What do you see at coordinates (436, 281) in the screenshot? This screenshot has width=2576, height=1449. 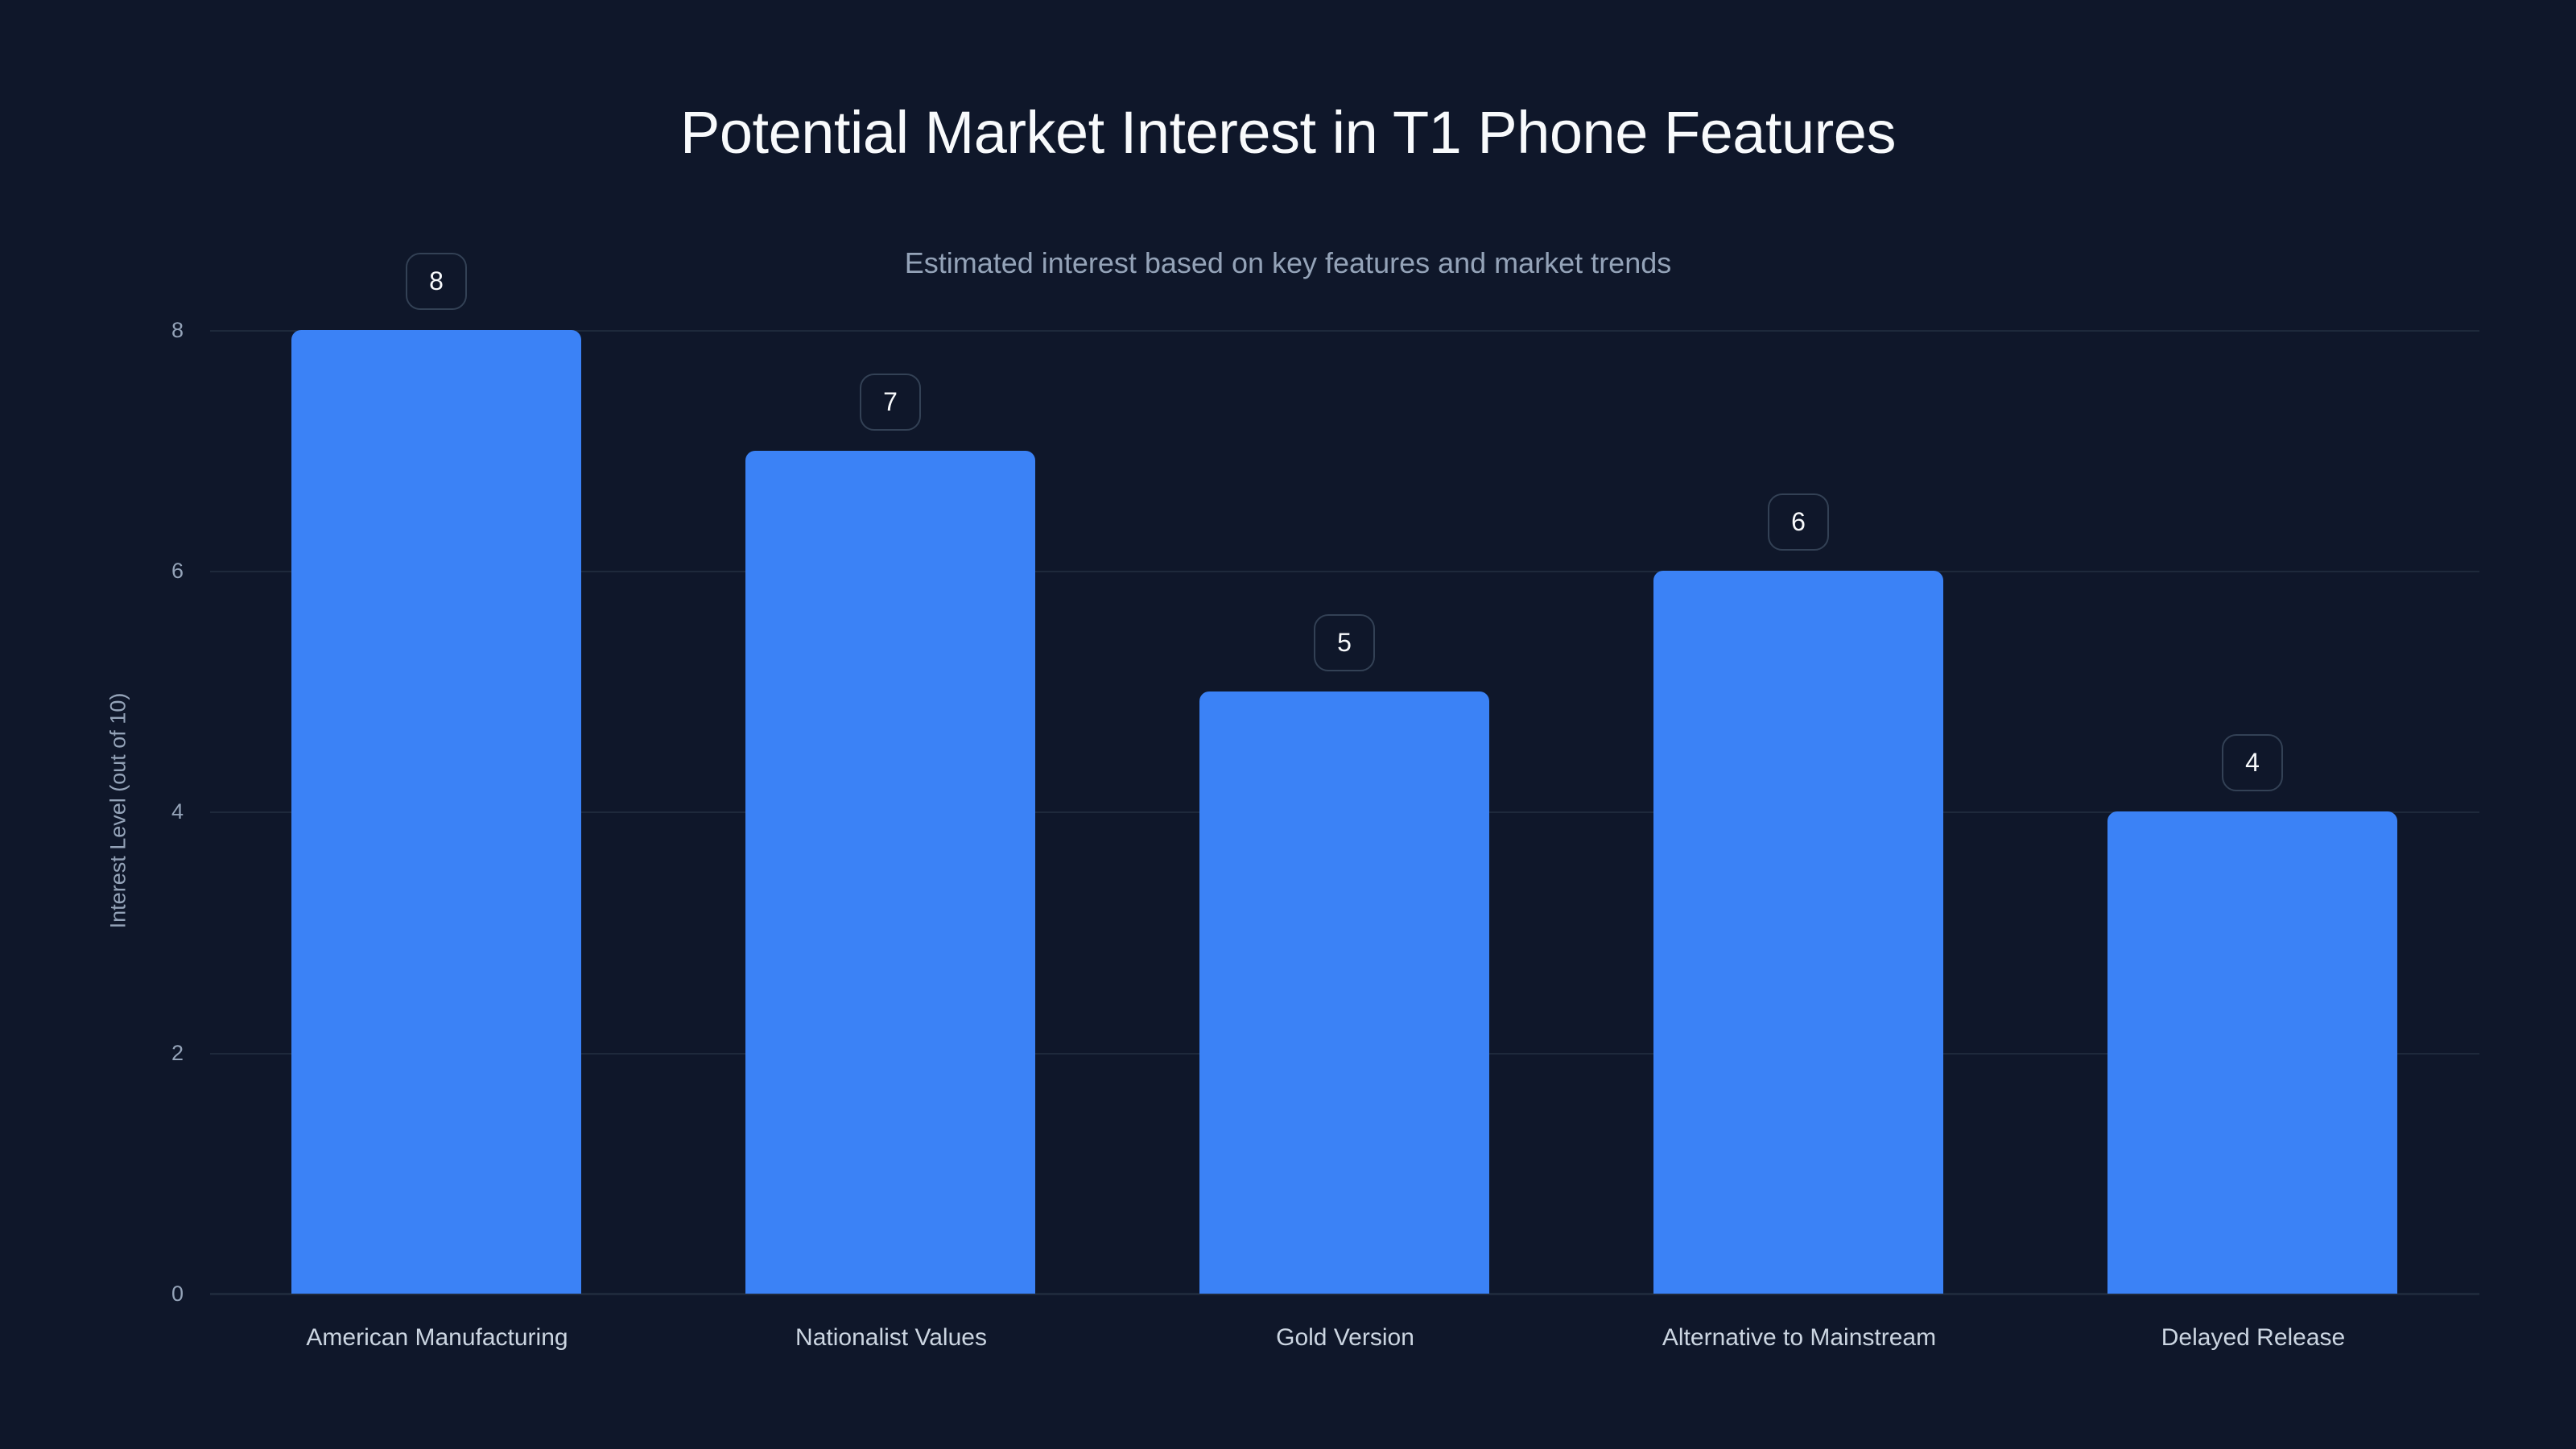 I see `value-badge: 8` at bounding box center [436, 281].